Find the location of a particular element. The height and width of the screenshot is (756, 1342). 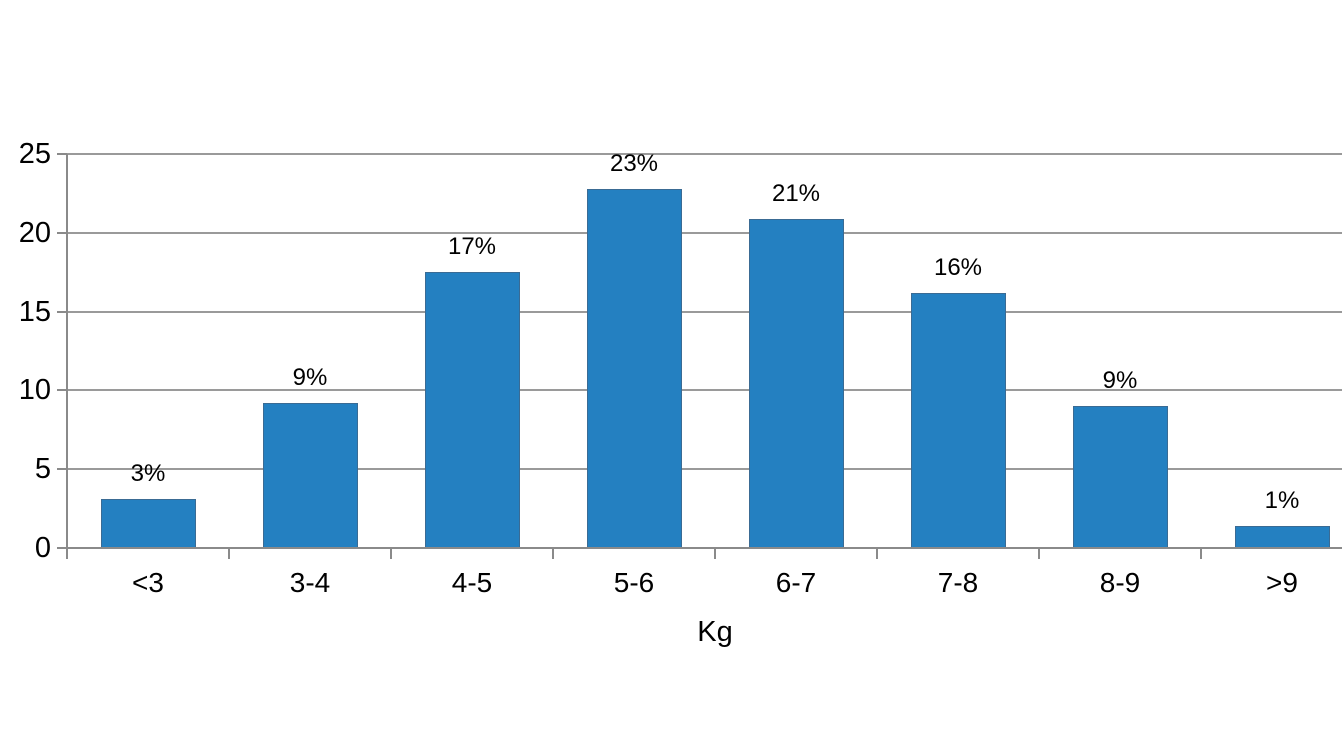

y-tick-label: 5 is located at coordinates (42, 469).